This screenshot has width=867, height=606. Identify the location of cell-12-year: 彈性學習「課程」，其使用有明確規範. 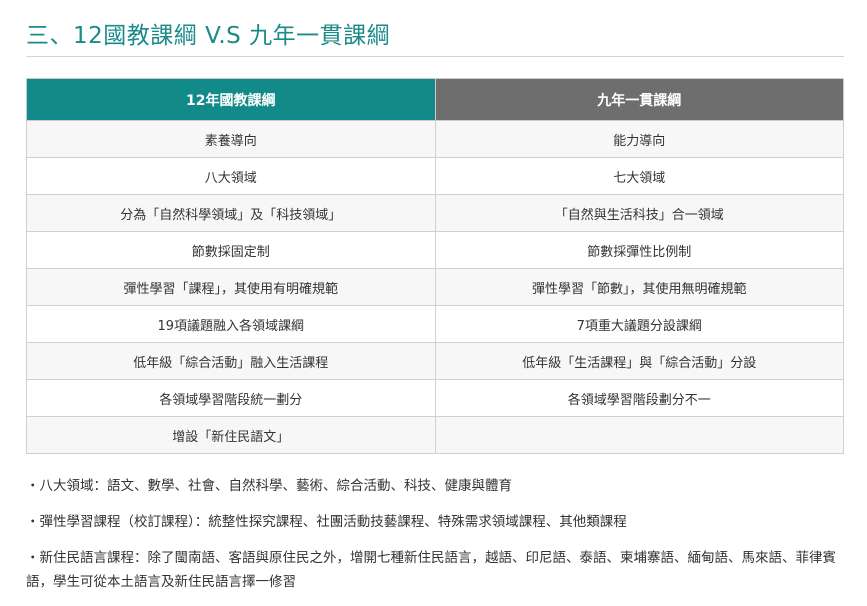
(231, 287).